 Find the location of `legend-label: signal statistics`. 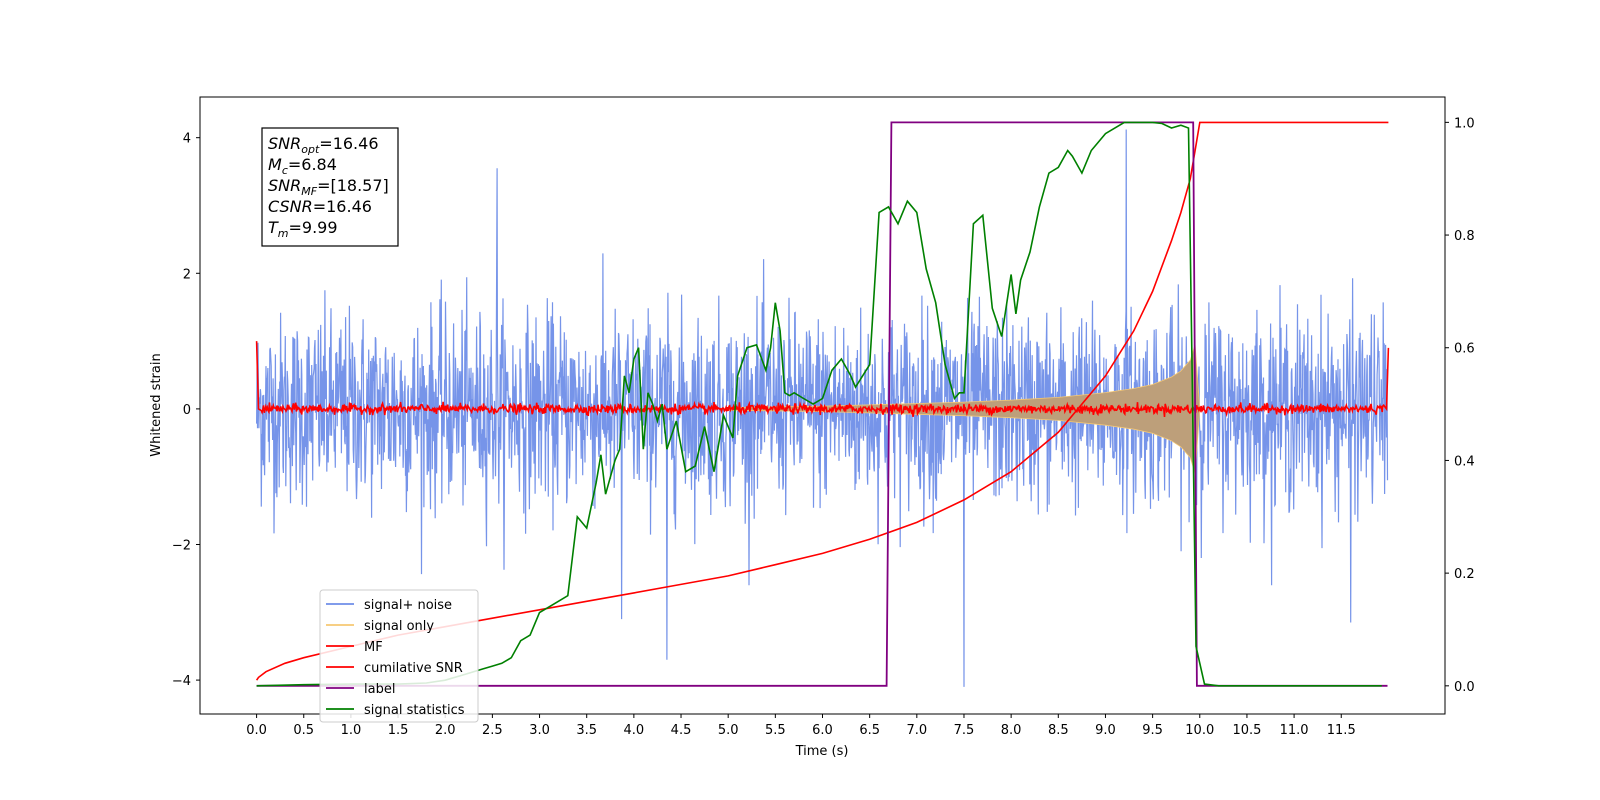

legend-label: signal statistics is located at coordinates (414, 710).